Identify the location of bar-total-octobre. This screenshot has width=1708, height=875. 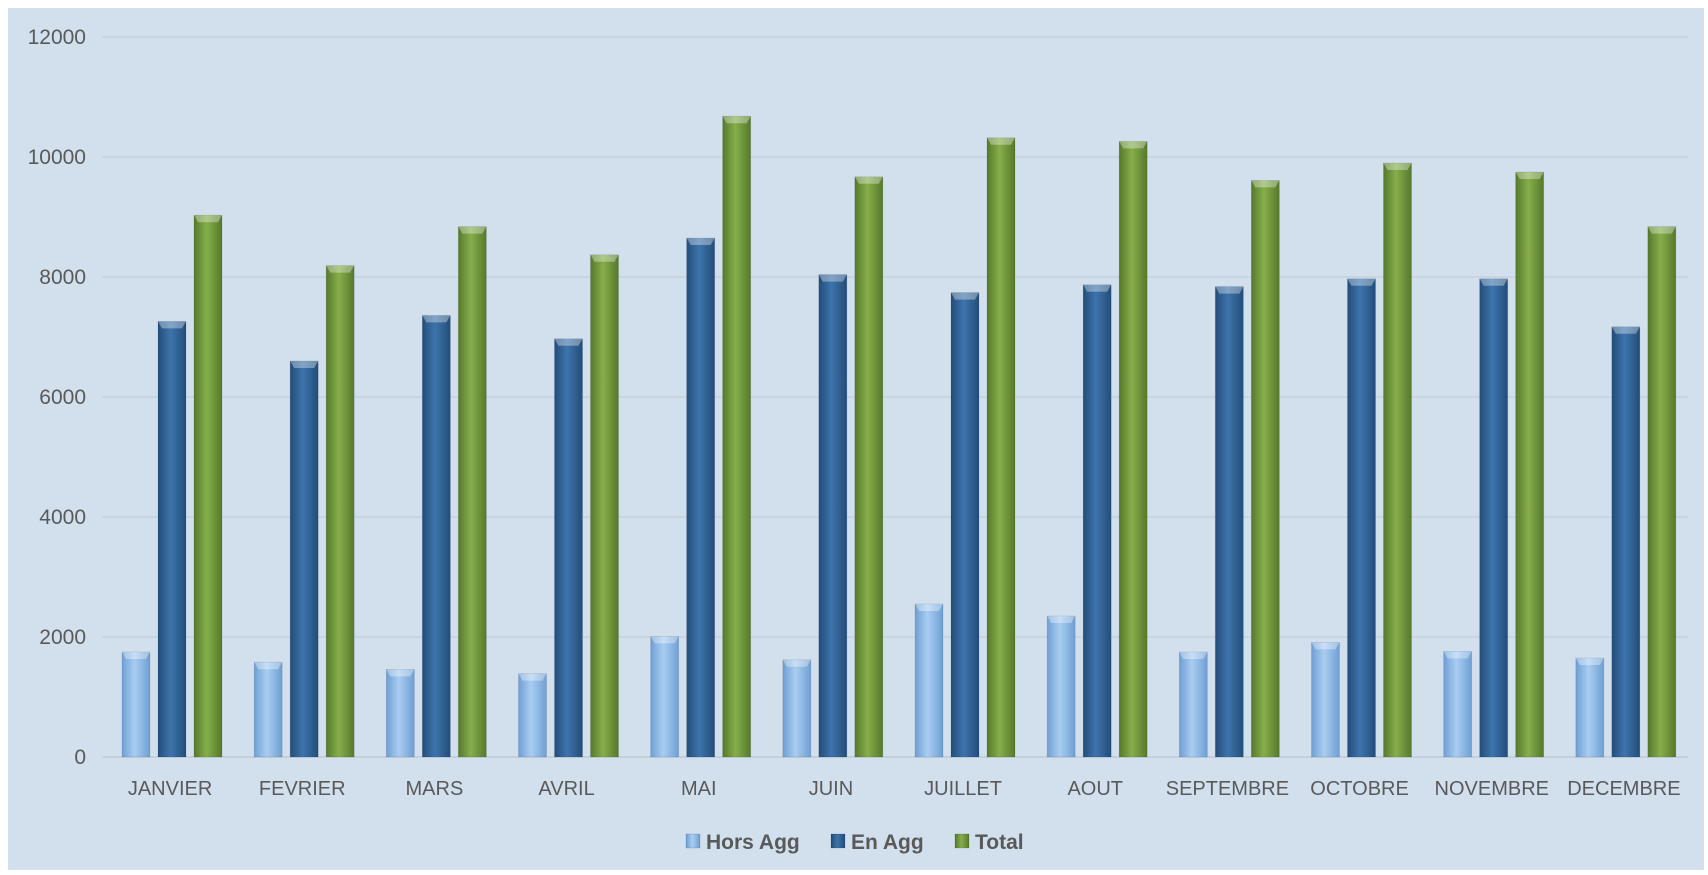
(1397, 460).